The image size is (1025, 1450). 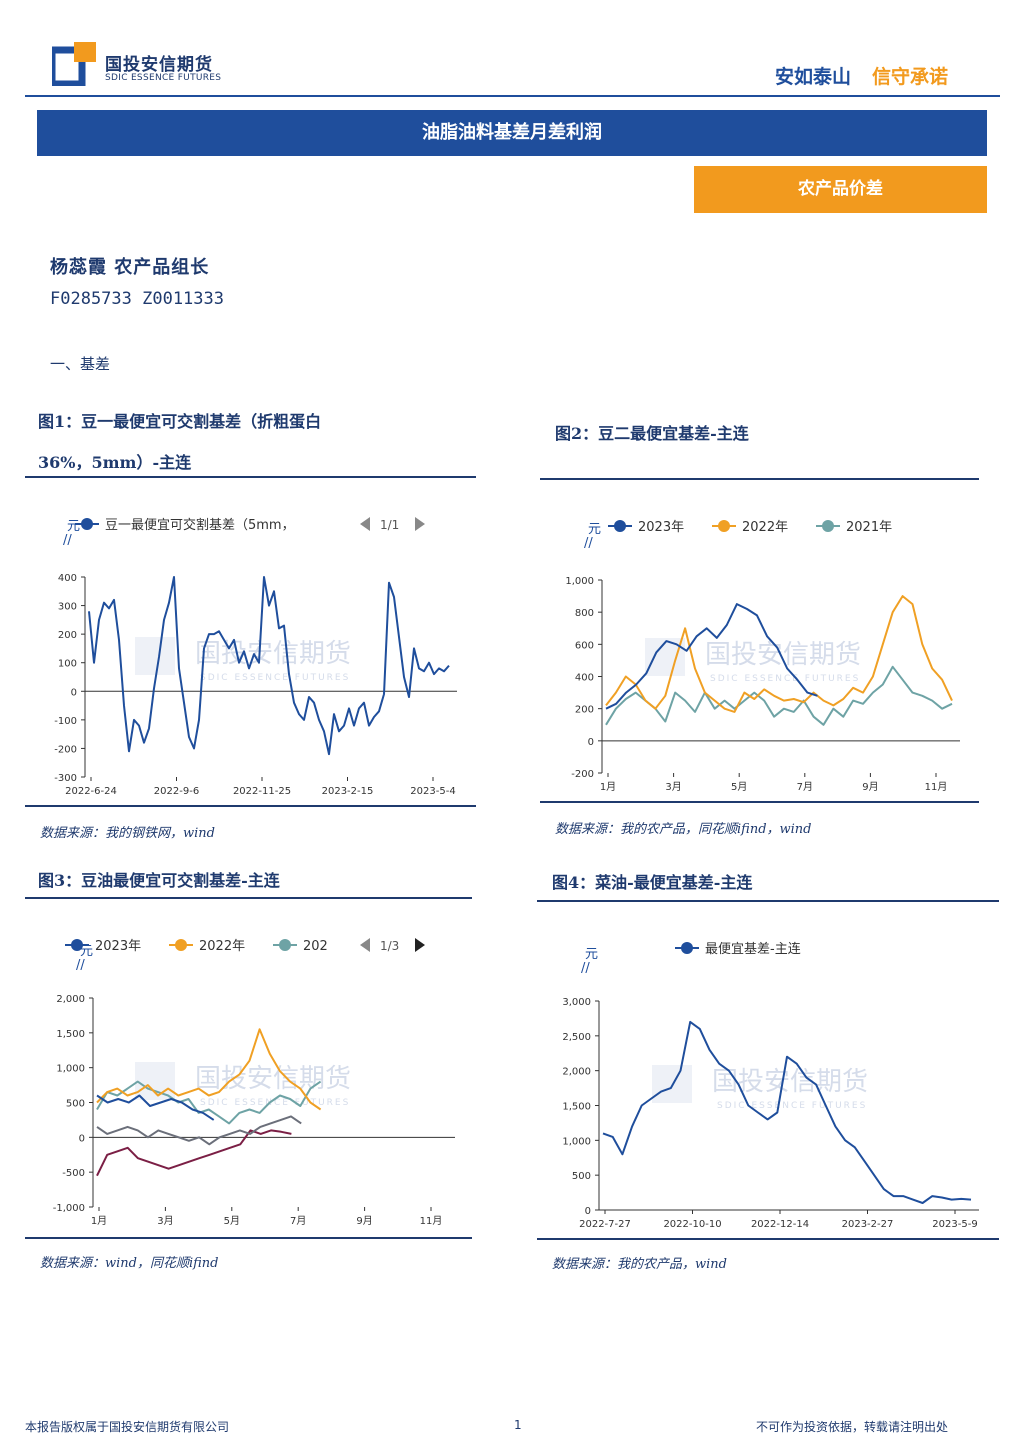 I want to click on pager-next-icon, so click(x=420, y=524).